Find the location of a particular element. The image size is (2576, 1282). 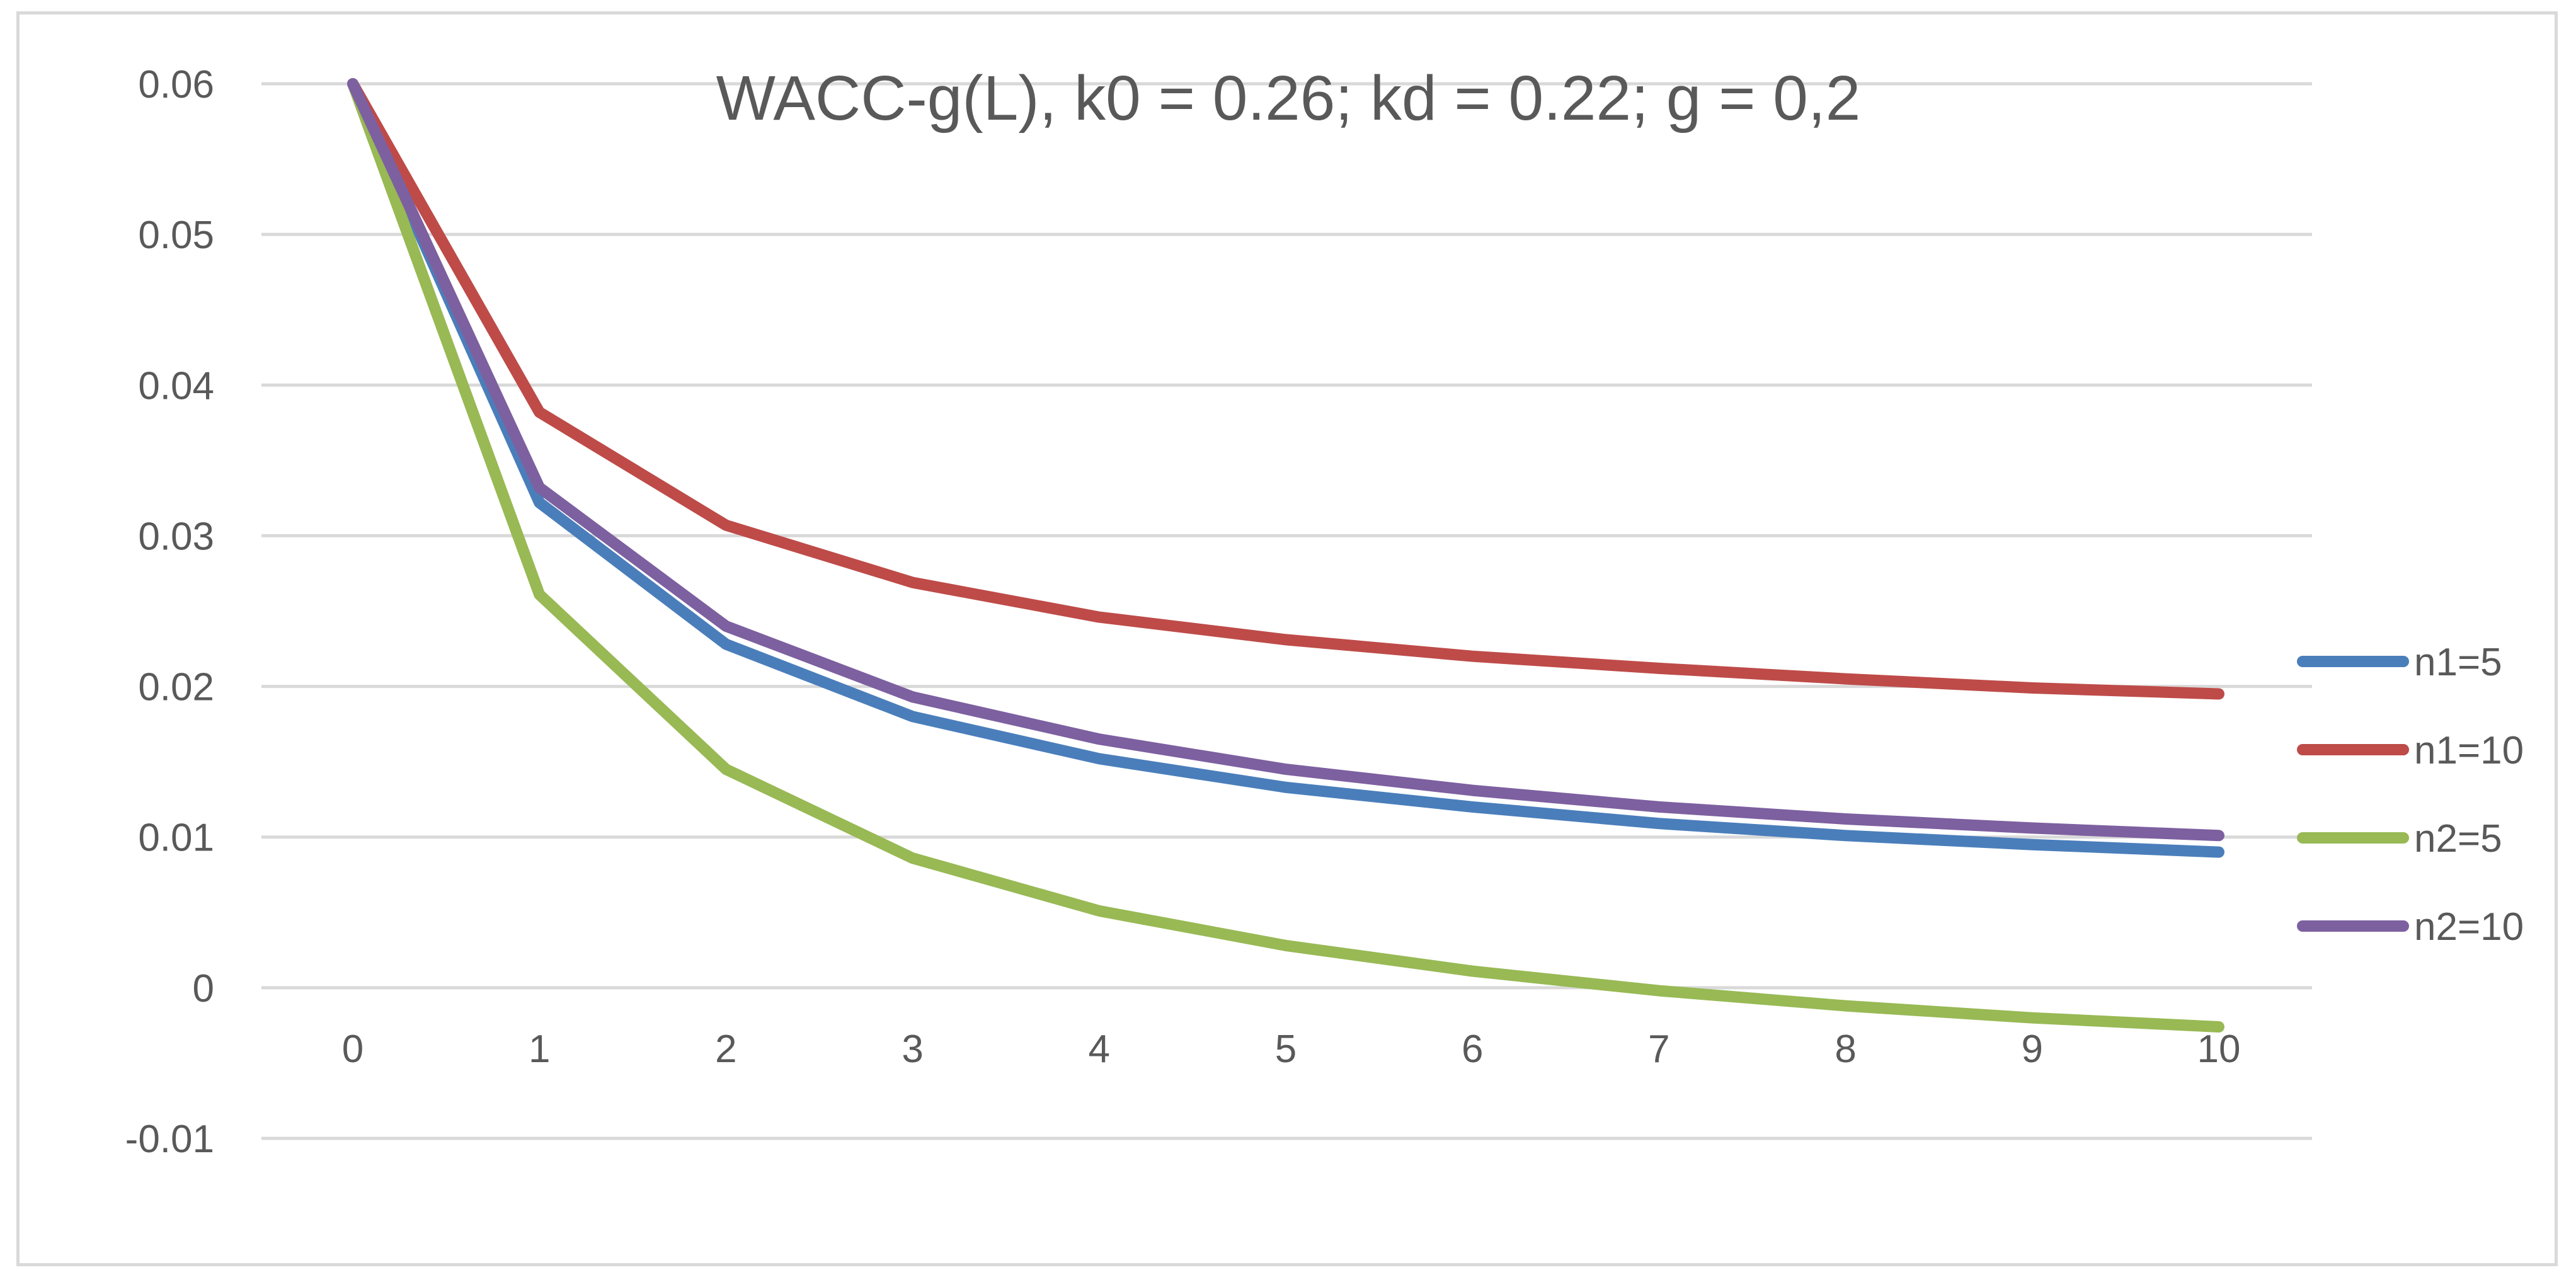

legend-label-n1-5: n1=5 is located at coordinates (2458, 663).